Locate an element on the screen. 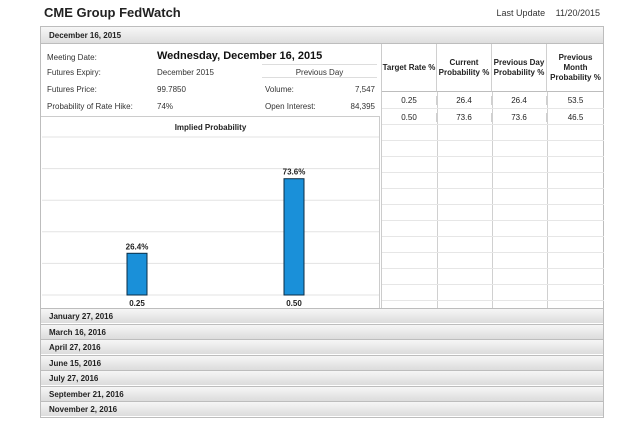 Image resolution: width=640 pixels, height=427 pixels. meeting-tab: March 16, 2016 is located at coordinates (322, 331).